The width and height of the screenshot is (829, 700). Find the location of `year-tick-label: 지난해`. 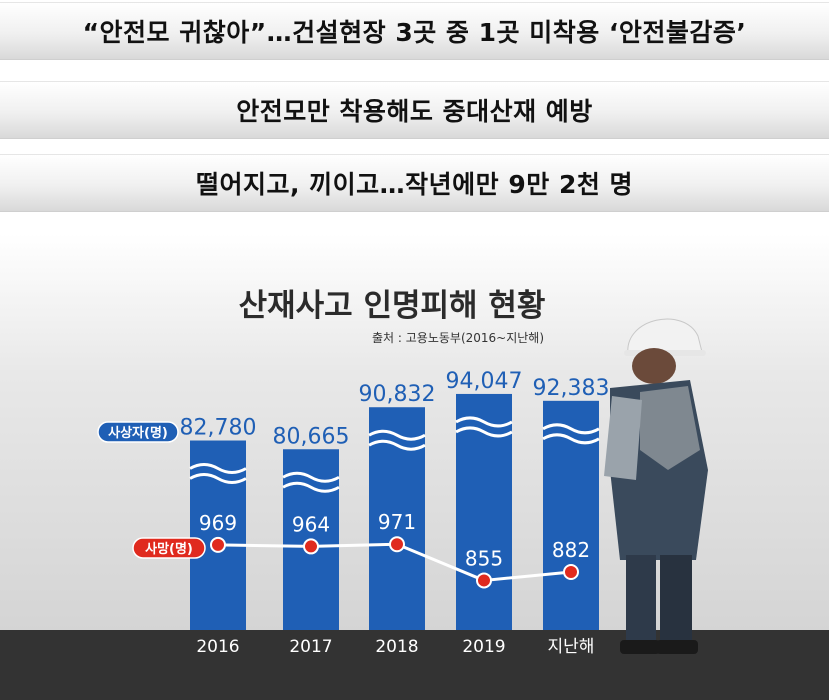

year-tick-label: 지난해 is located at coordinates (571, 647).